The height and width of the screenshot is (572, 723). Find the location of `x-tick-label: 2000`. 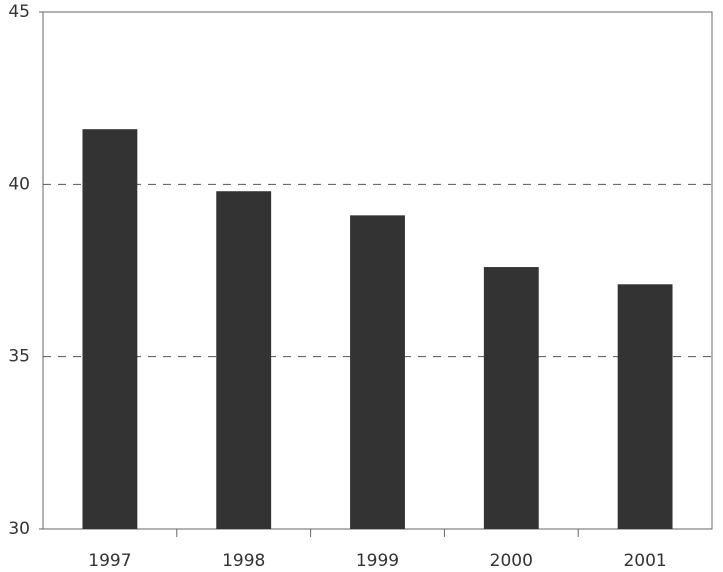

x-tick-label: 2000 is located at coordinates (511, 561).